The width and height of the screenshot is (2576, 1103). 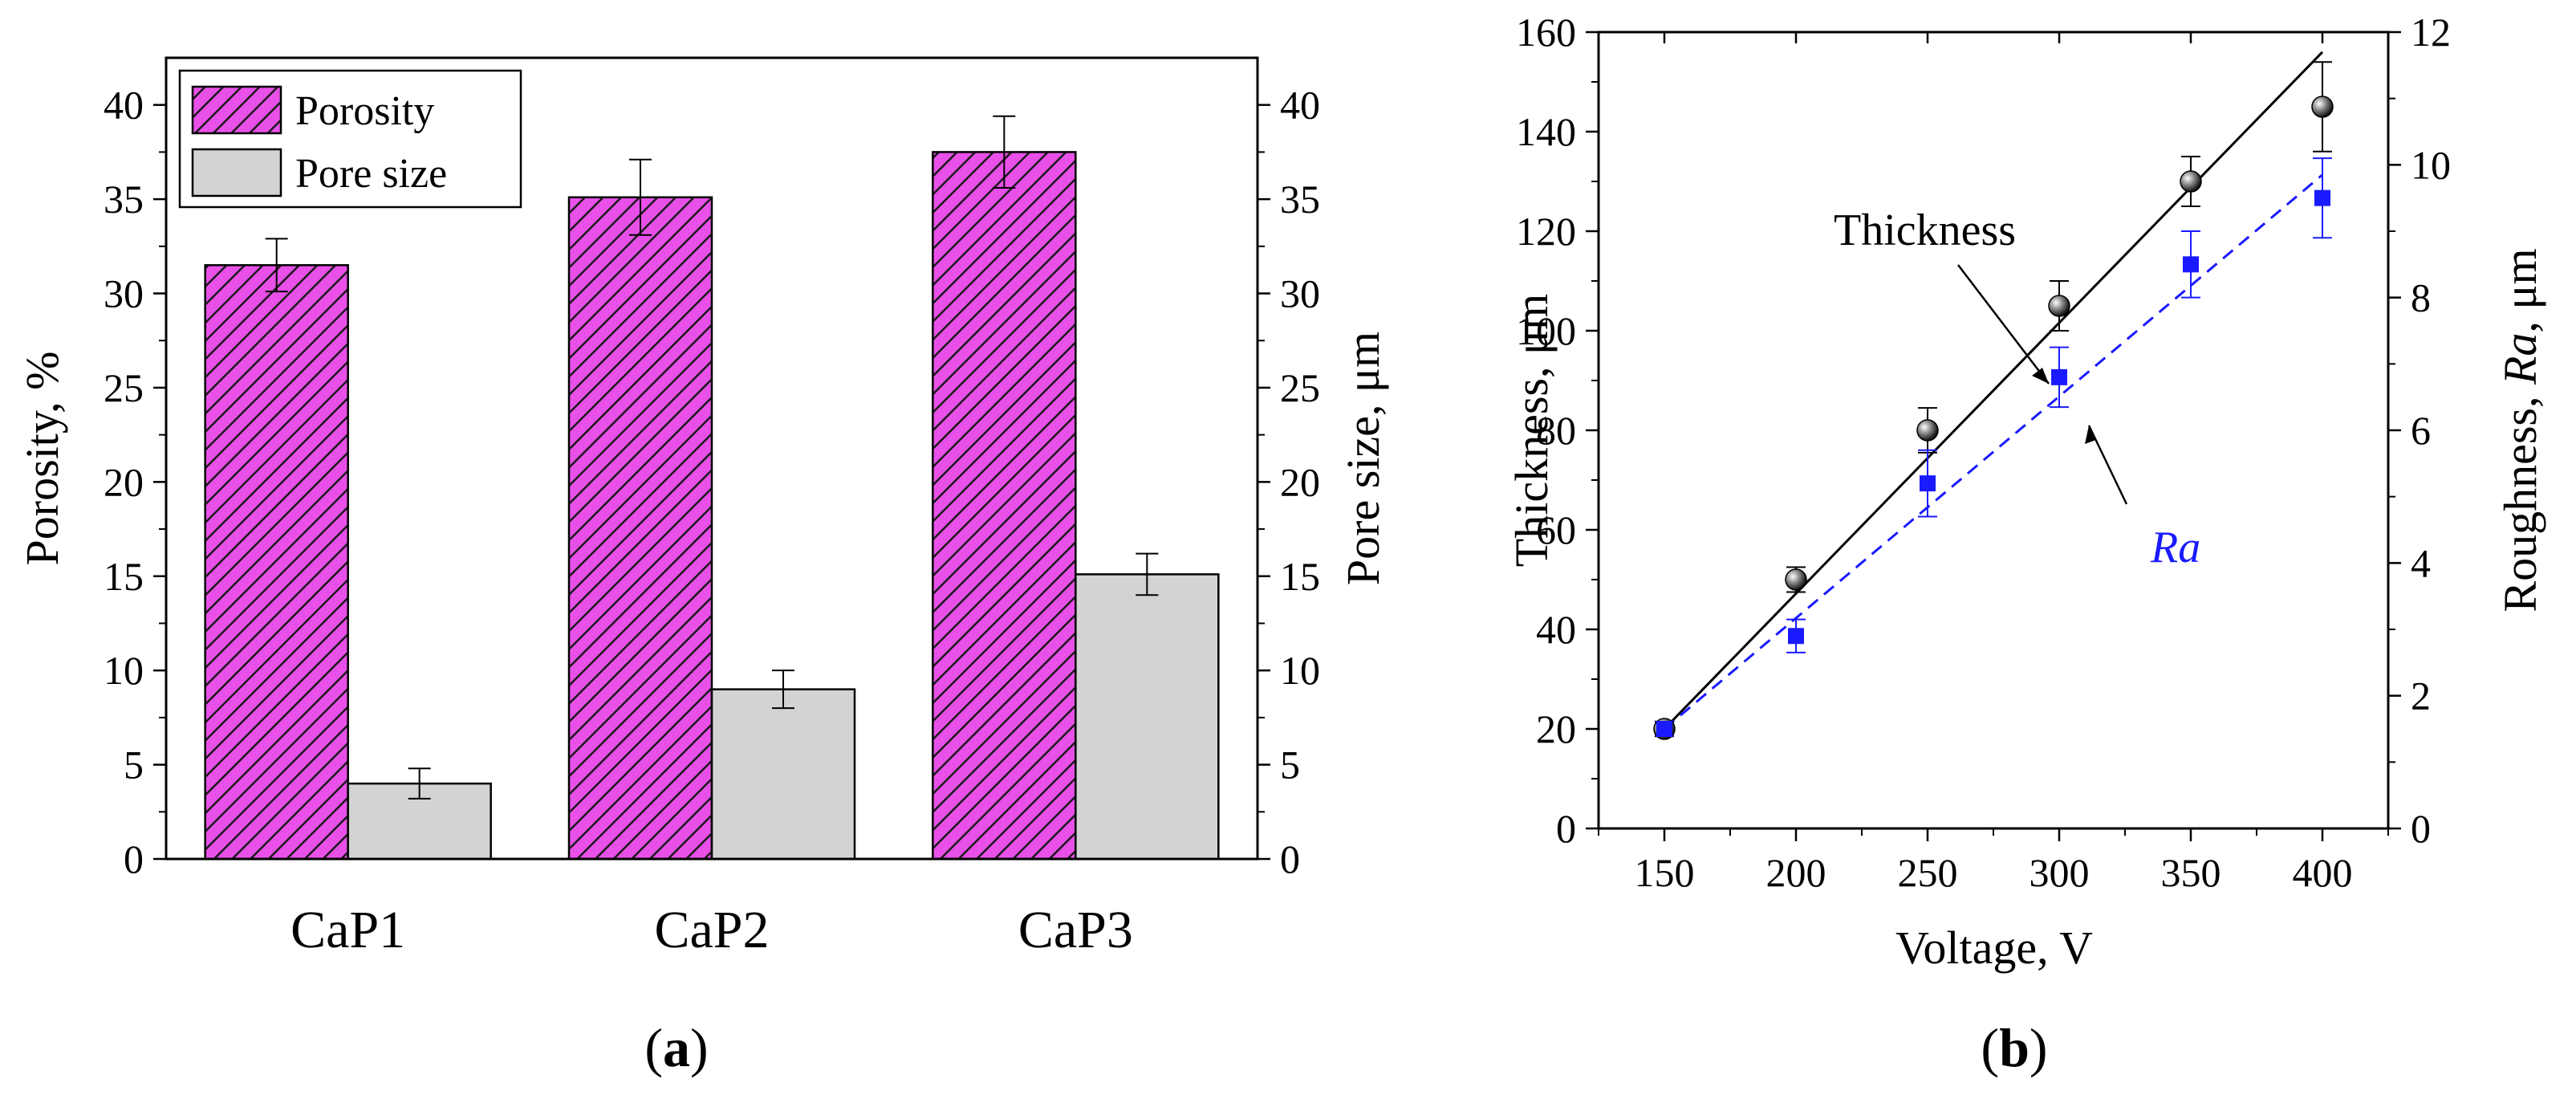 What do you see at coordinates (124, 199) in the screenshot?
I see `y-tick-label: 35` at bounding box center [124, 199].